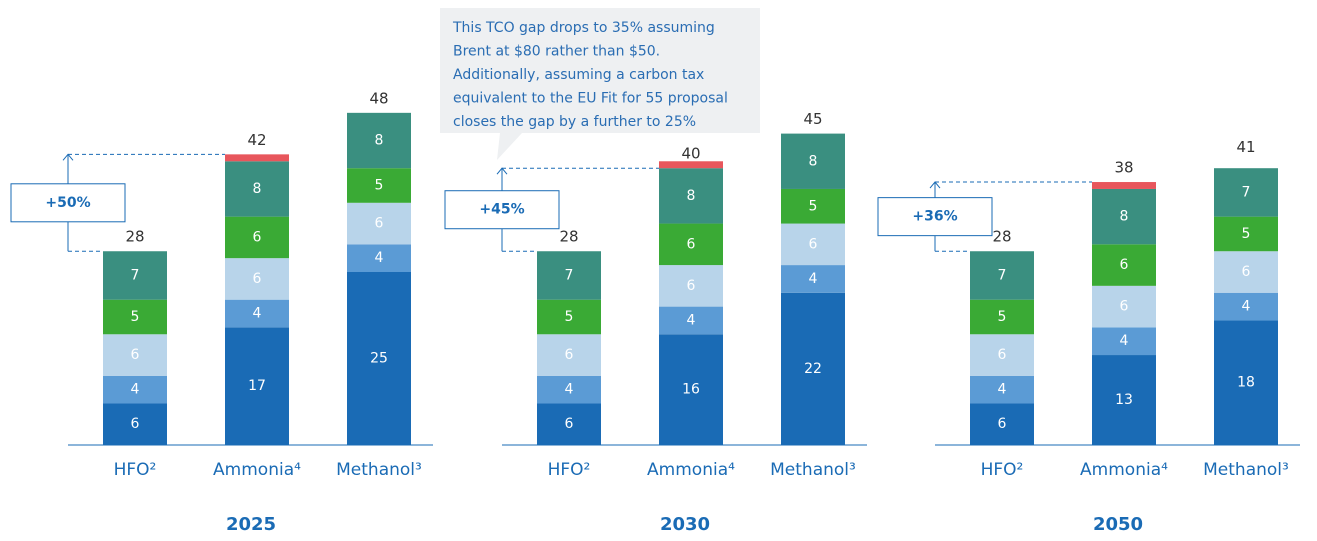 Image resolution: width=1317 pixels, height=541 pixels. I want to click on segment-label: 18, so click(1246, 383).